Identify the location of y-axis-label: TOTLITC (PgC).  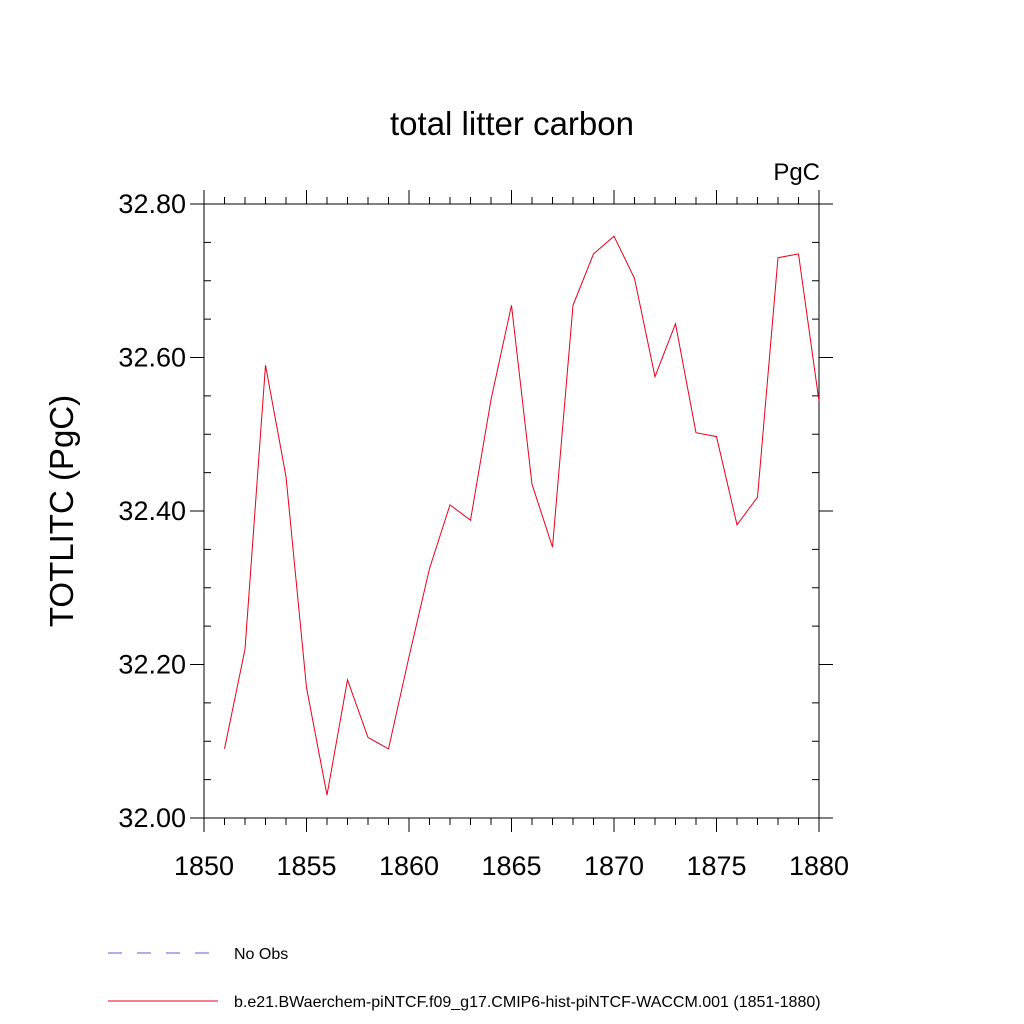
(61, 511).